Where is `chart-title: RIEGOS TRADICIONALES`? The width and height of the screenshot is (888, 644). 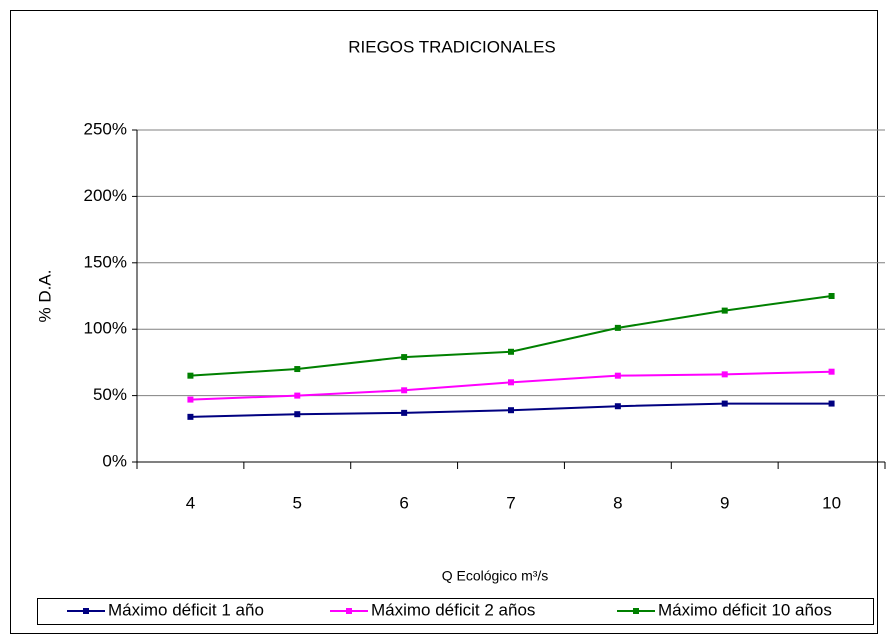
chart-title: RIEGOS TRADICIONALES is located at coordinates (452, 46).